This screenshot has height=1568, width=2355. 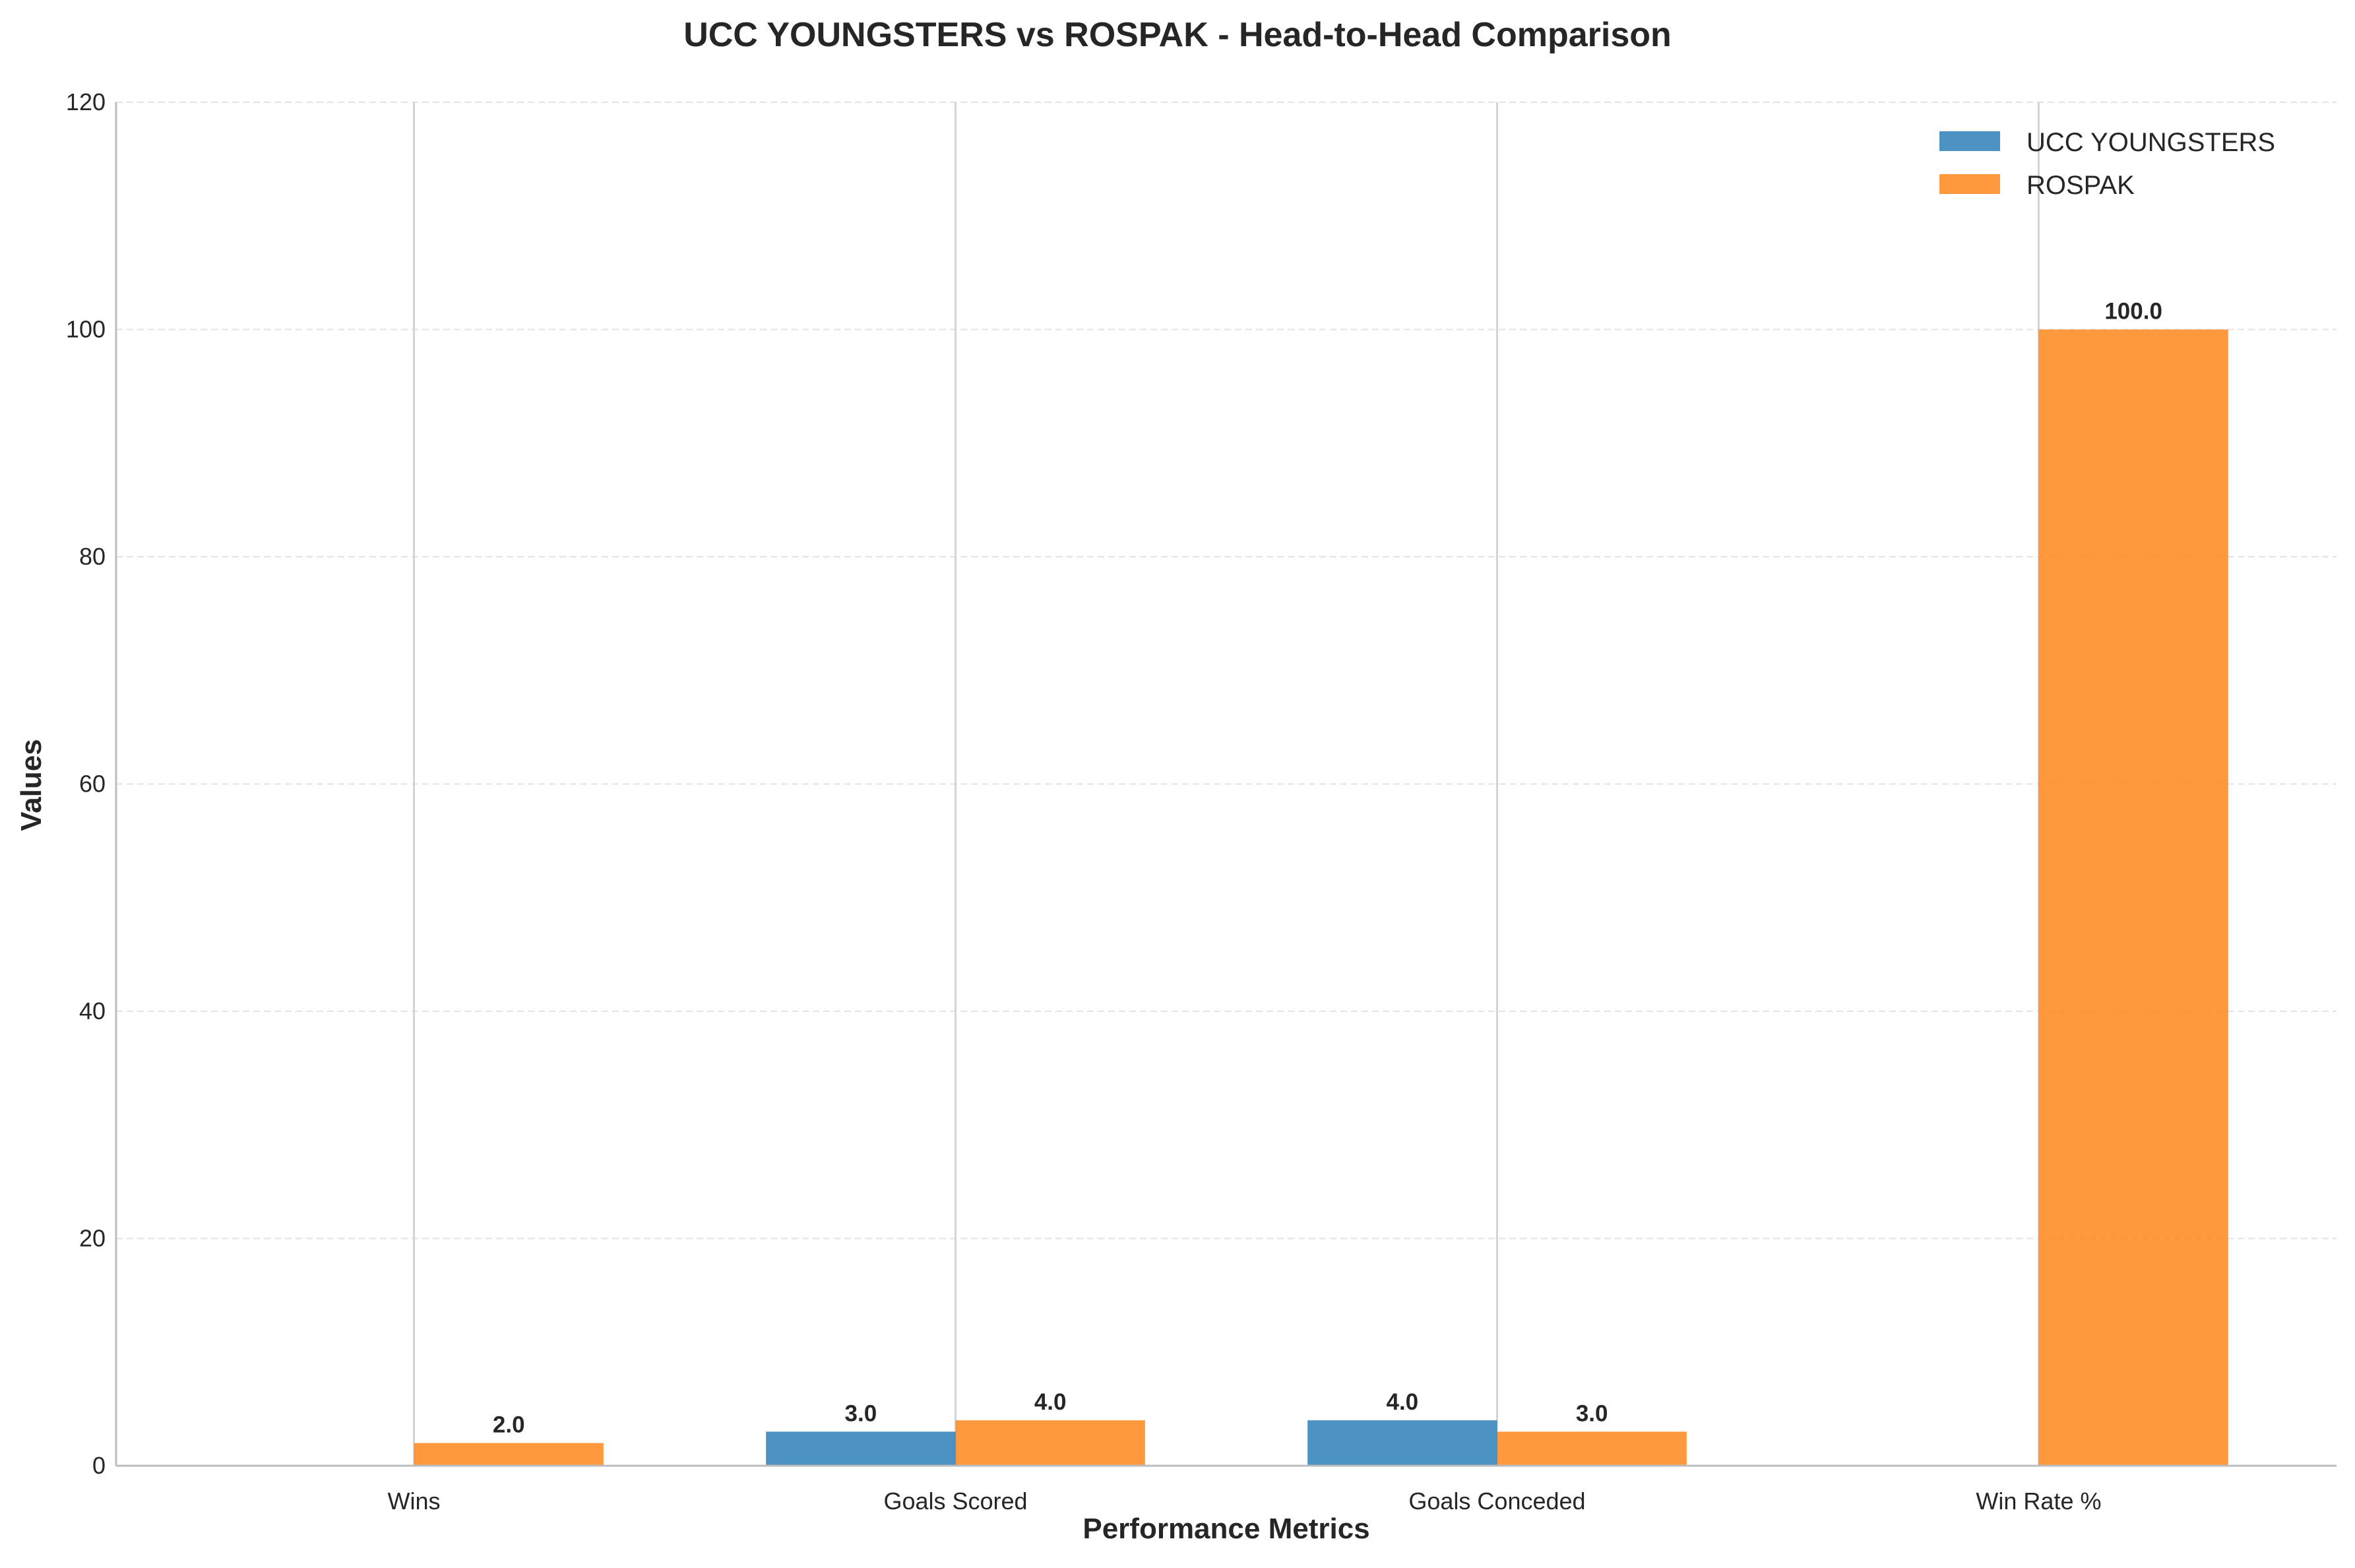 I want to click on bar-rospak-wins, so click(x=509, y=1454).